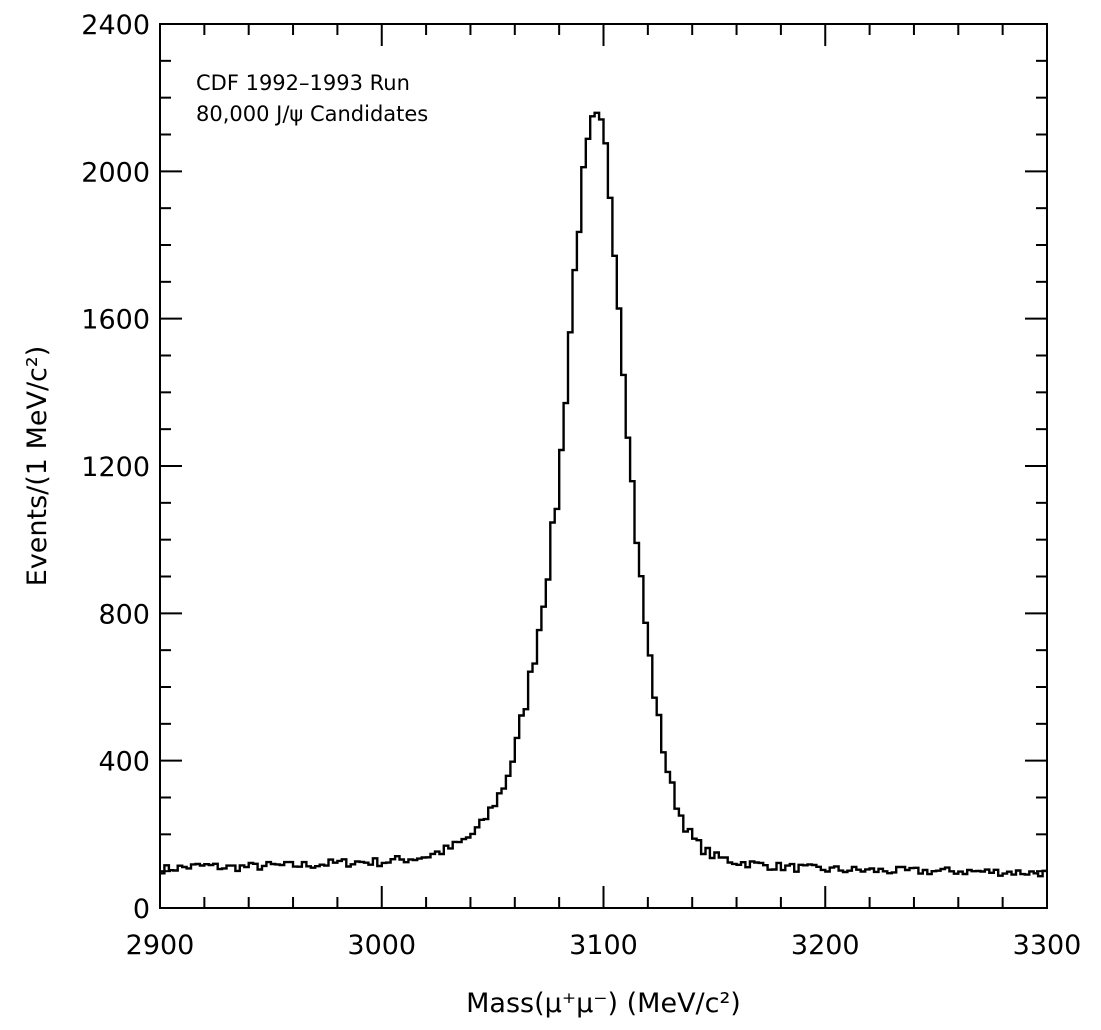 The image size is (1101, 1030). Describe the element at coordinates (37, 466) in the screenshot. I see `y-axis-label: Events/(1 MeV/c²)` at that location.